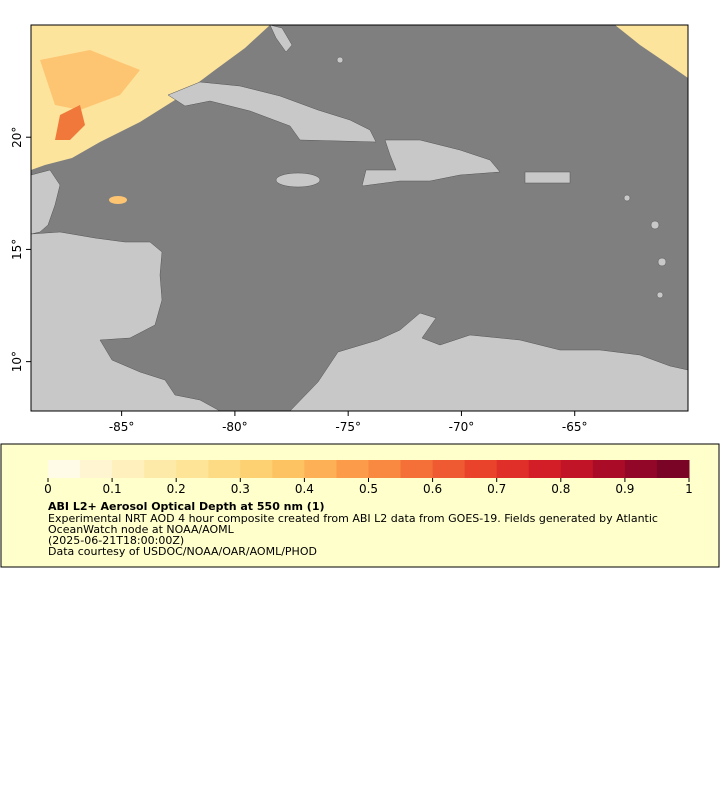 The width and height of the screenshot is (720, 800). Describe the element at coordinates (17, 249) in the screenshot. I see `y-tick-label: 15°` at that location.